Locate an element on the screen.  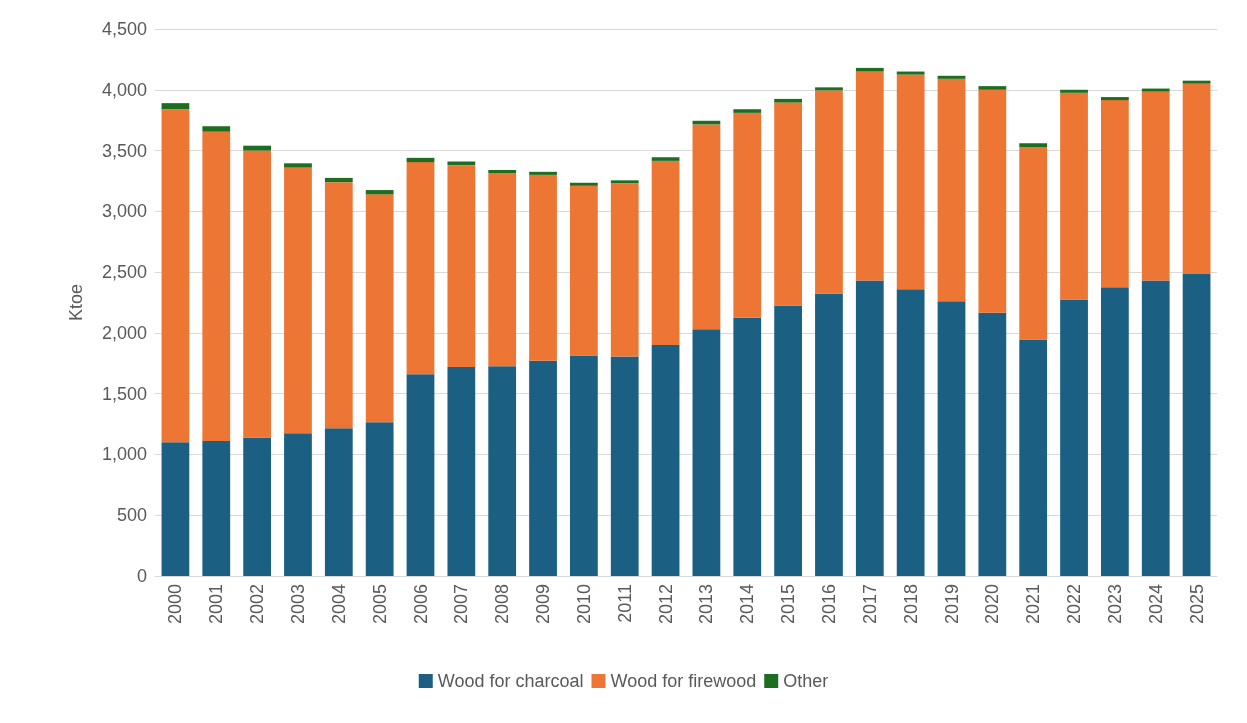
x-tick-label: 2022 is located at coordinates (1074, 604).